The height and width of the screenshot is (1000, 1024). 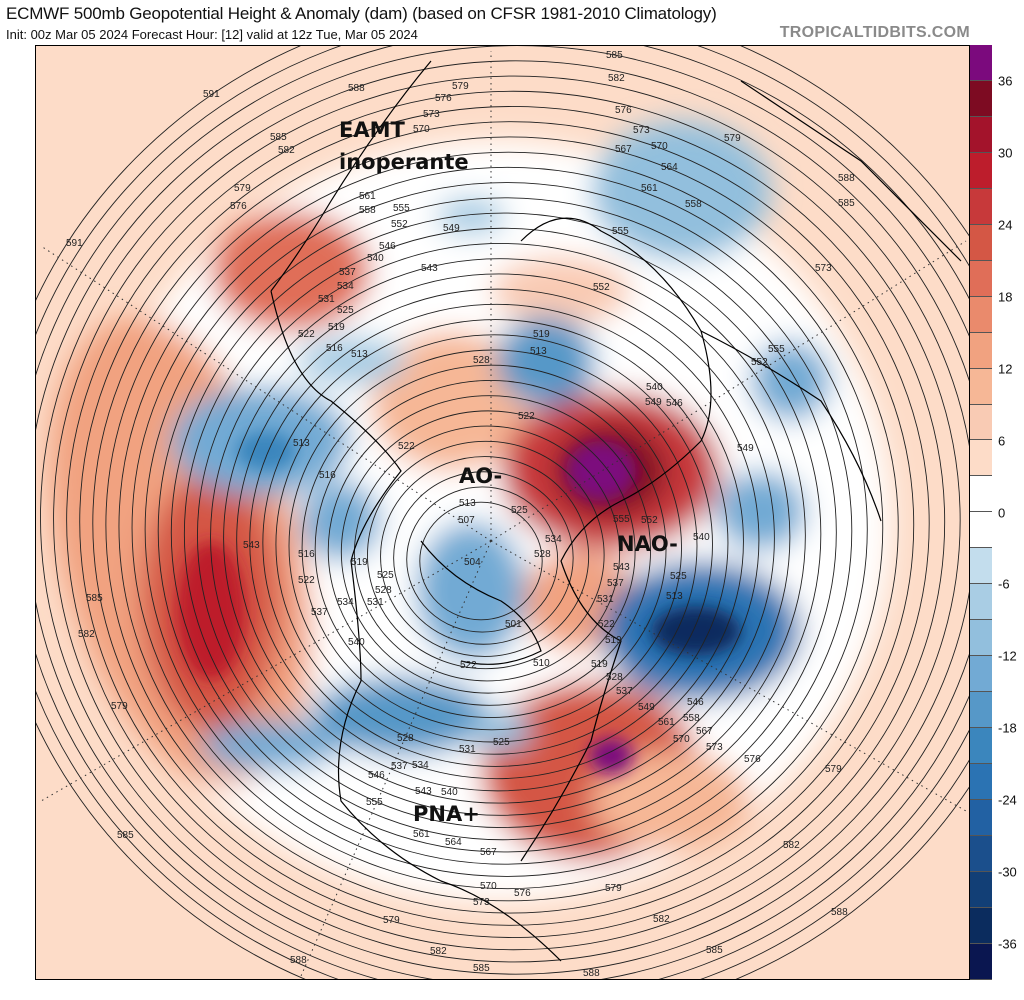 I want to click on contour-label: 558, so click(x=693, y=204).